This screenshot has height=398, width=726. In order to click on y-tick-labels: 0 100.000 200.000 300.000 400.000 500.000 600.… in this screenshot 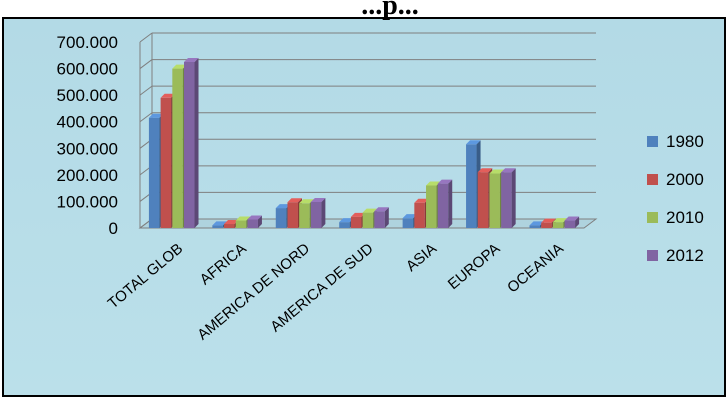, I will do `click(87, 135)`.